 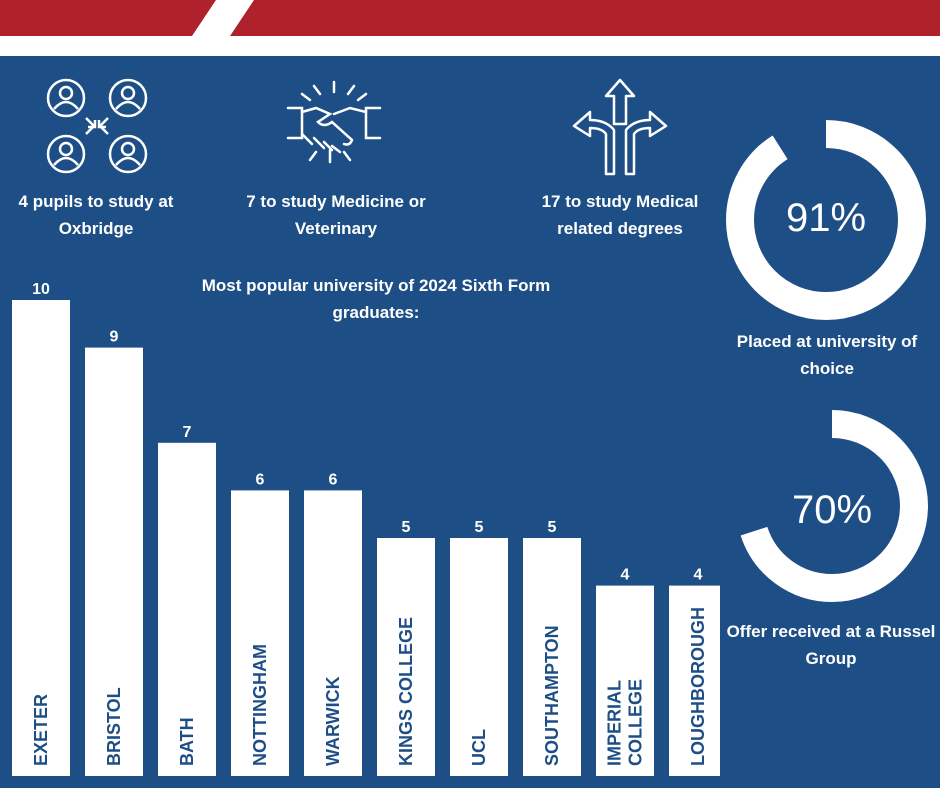 I want to click on gauge-70-value: 70%, so click(x=832, y=510).